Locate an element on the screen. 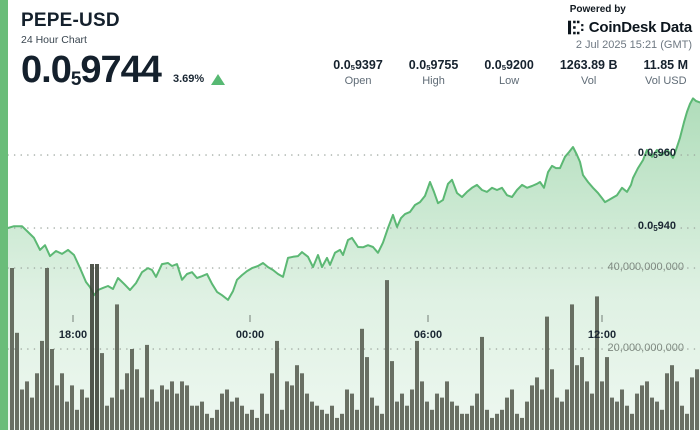 The image size is (700, 430). stat-value: 1263.89 B is located at coordinates (588, 65).